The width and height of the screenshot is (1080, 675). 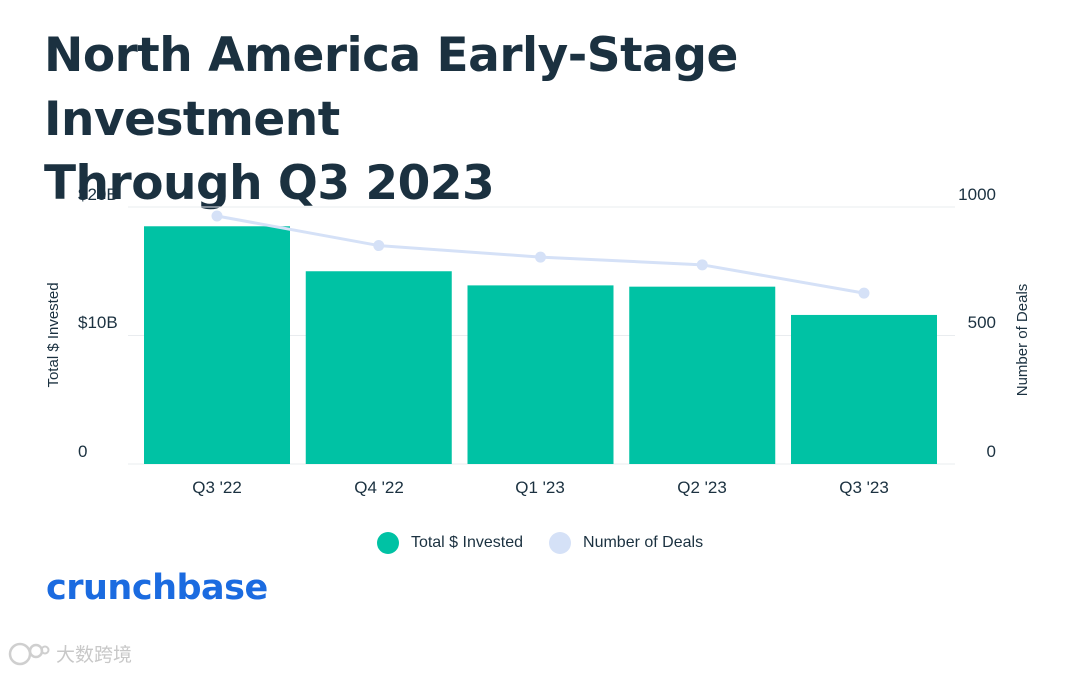 What do you see at coordinates (98, 194) in the screenshot?
I see `y-left-tick-20: $20B` at bounding box center [98, 194].